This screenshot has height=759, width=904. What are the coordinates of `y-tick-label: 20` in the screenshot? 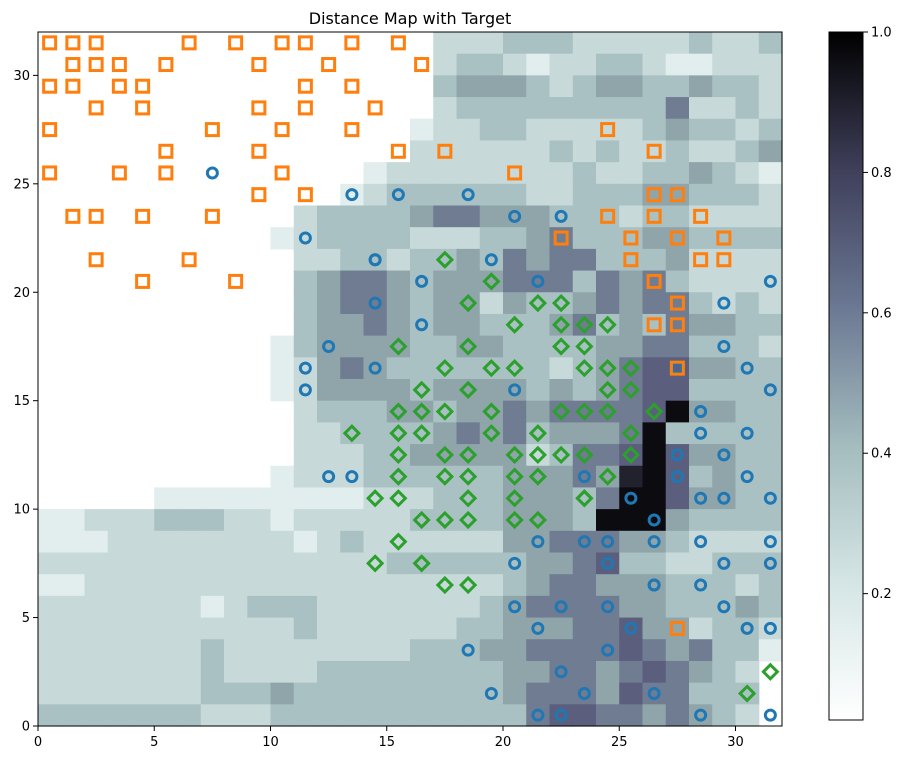 It's located at (21, 293).